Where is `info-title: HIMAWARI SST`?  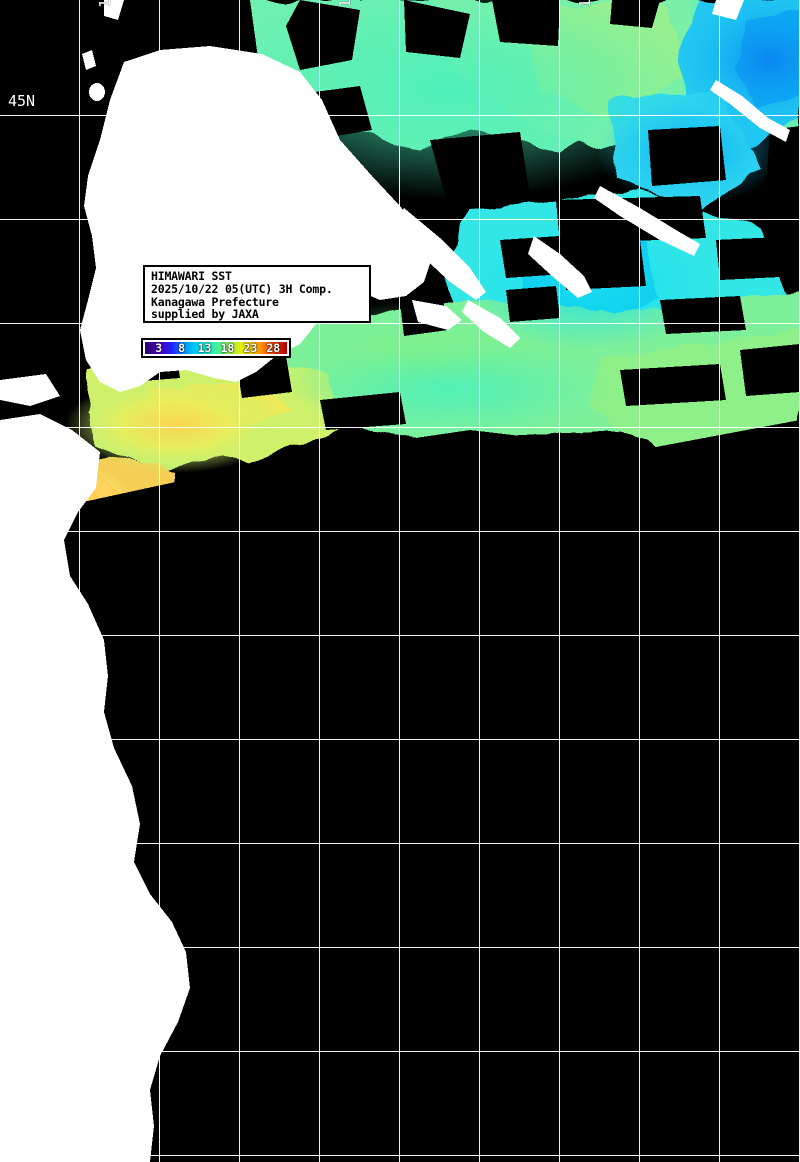
info-title: HIMAWARI SST is located at coordinates (191, 276).